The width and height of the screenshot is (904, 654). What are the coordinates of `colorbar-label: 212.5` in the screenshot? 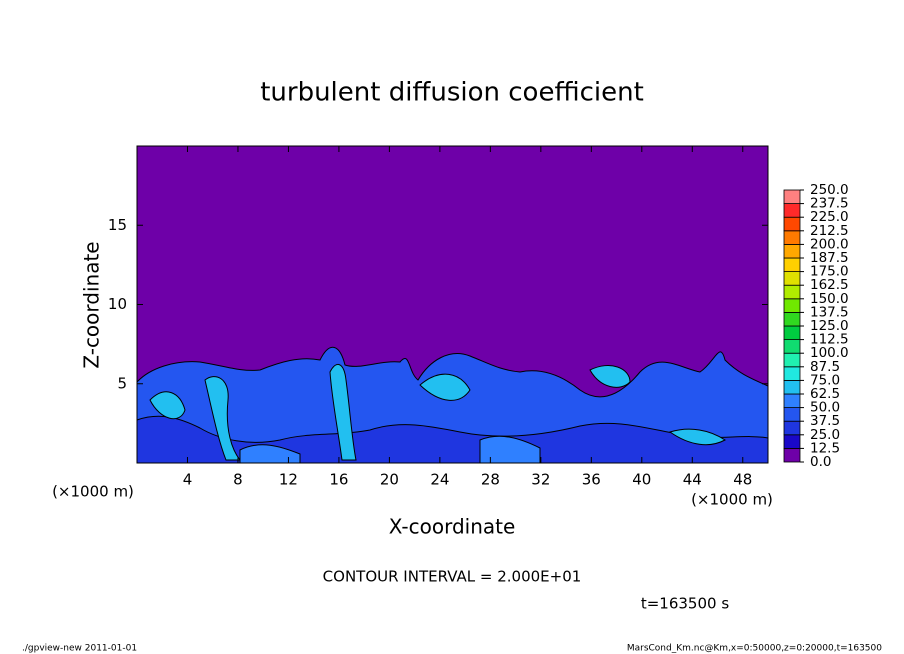 It's located at (829, 231).